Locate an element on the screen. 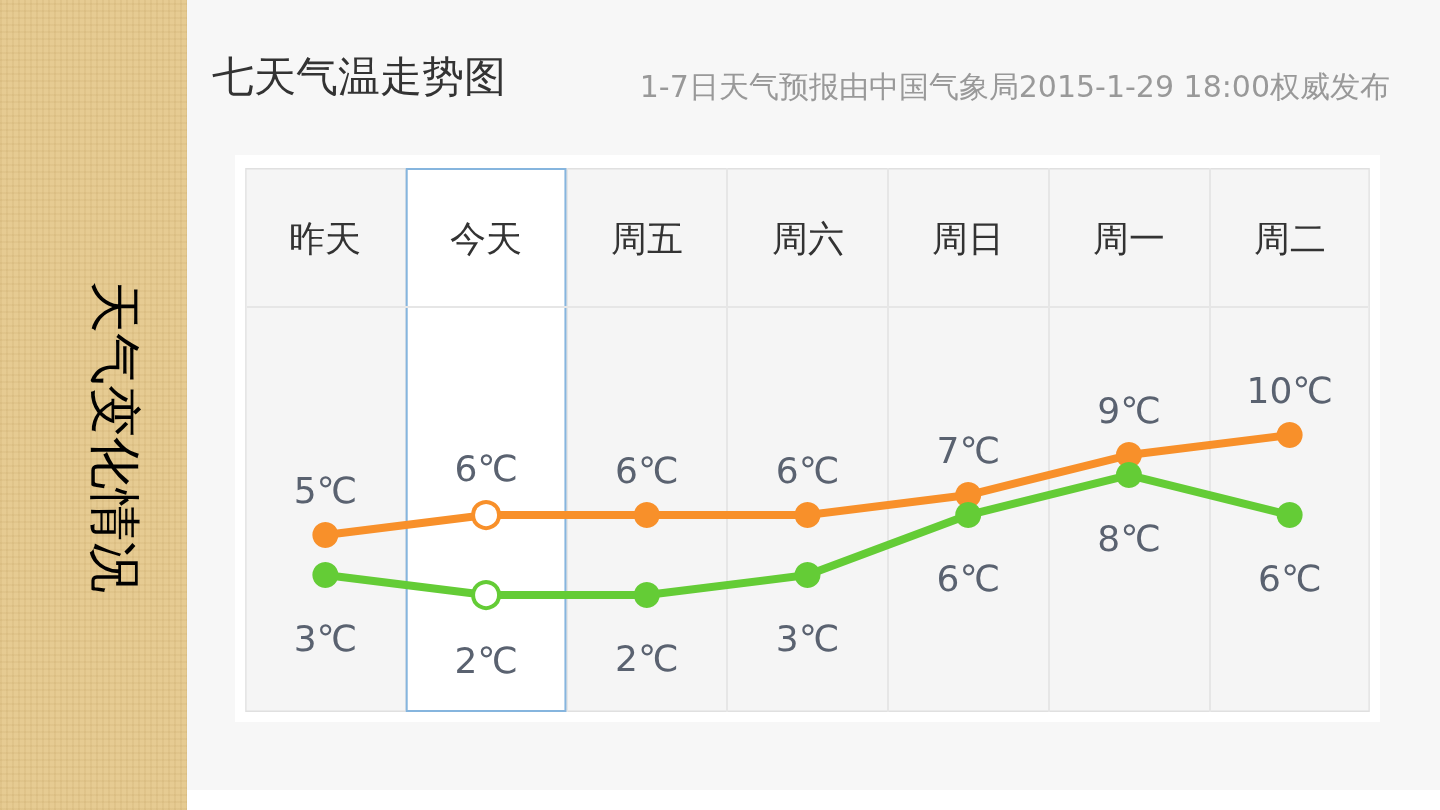 This screenshot has width=1440, height=810. data-label: 7℃ is located at coordinates (968, 450).